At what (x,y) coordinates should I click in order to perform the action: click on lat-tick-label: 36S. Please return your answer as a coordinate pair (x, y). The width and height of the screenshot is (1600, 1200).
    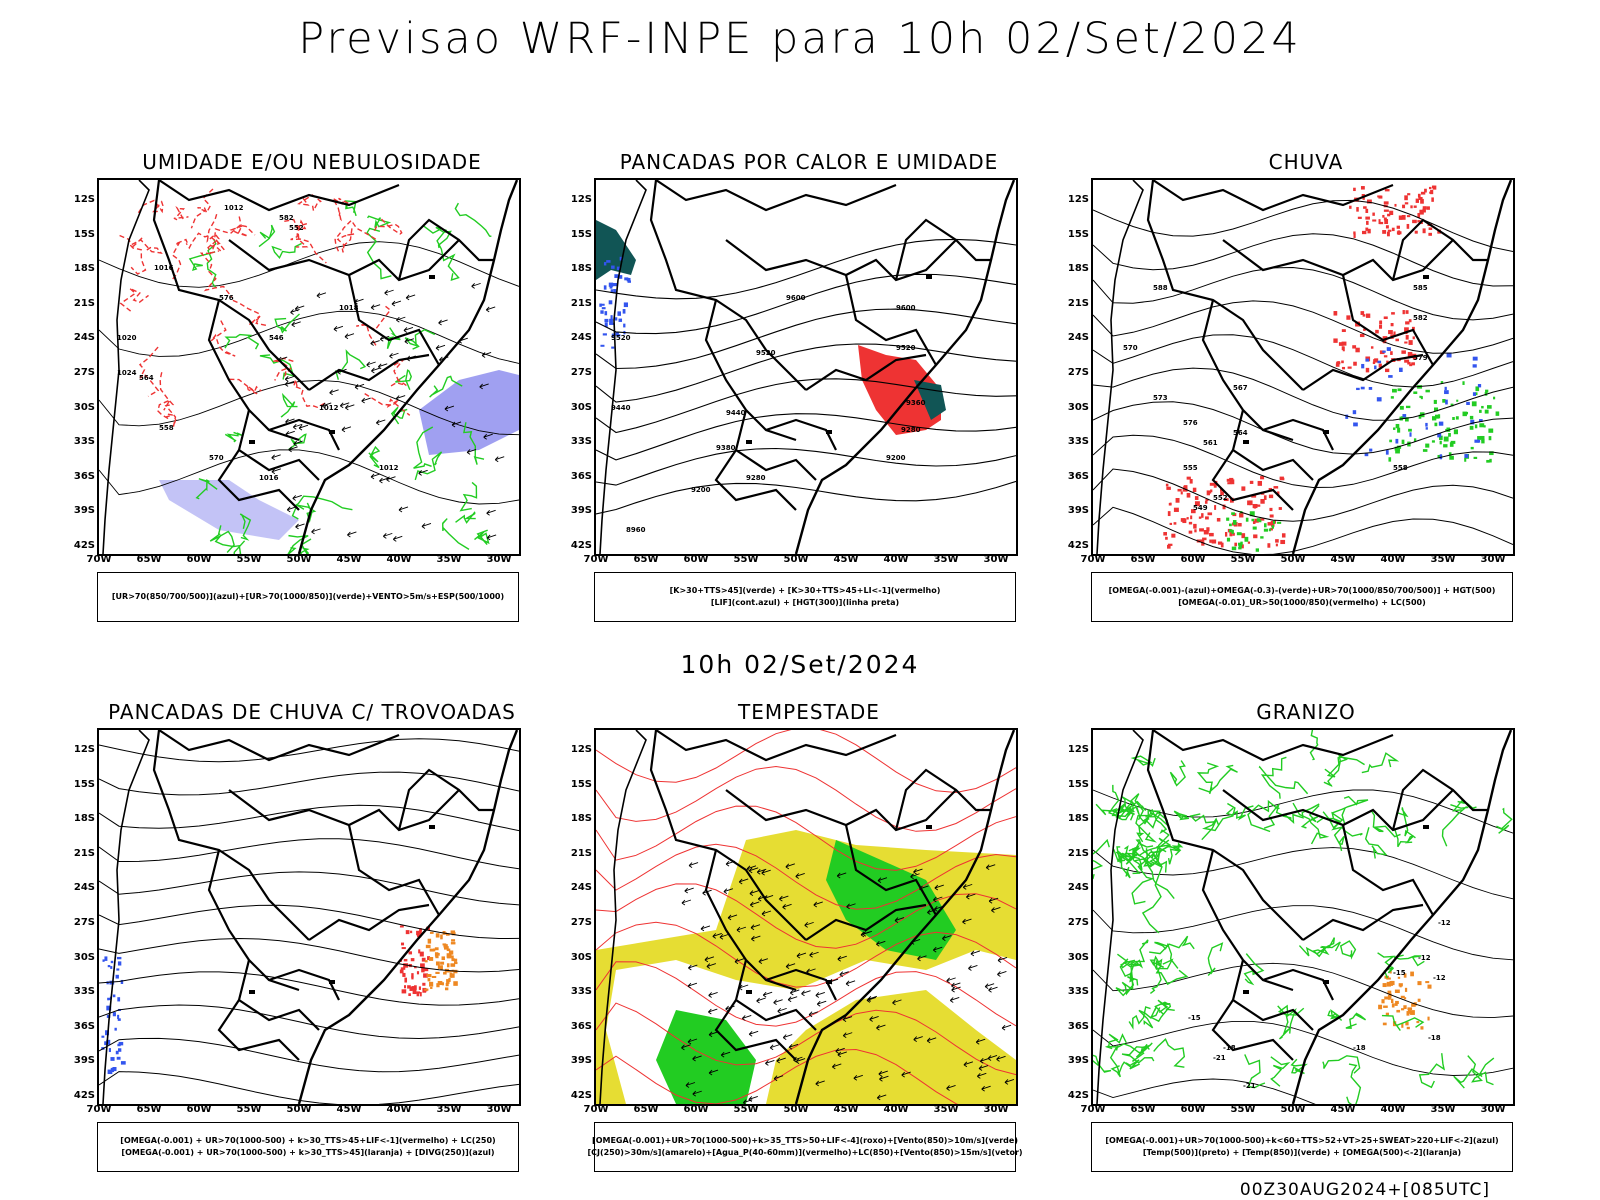
    Looking at the image, I should click on (581, 1026).